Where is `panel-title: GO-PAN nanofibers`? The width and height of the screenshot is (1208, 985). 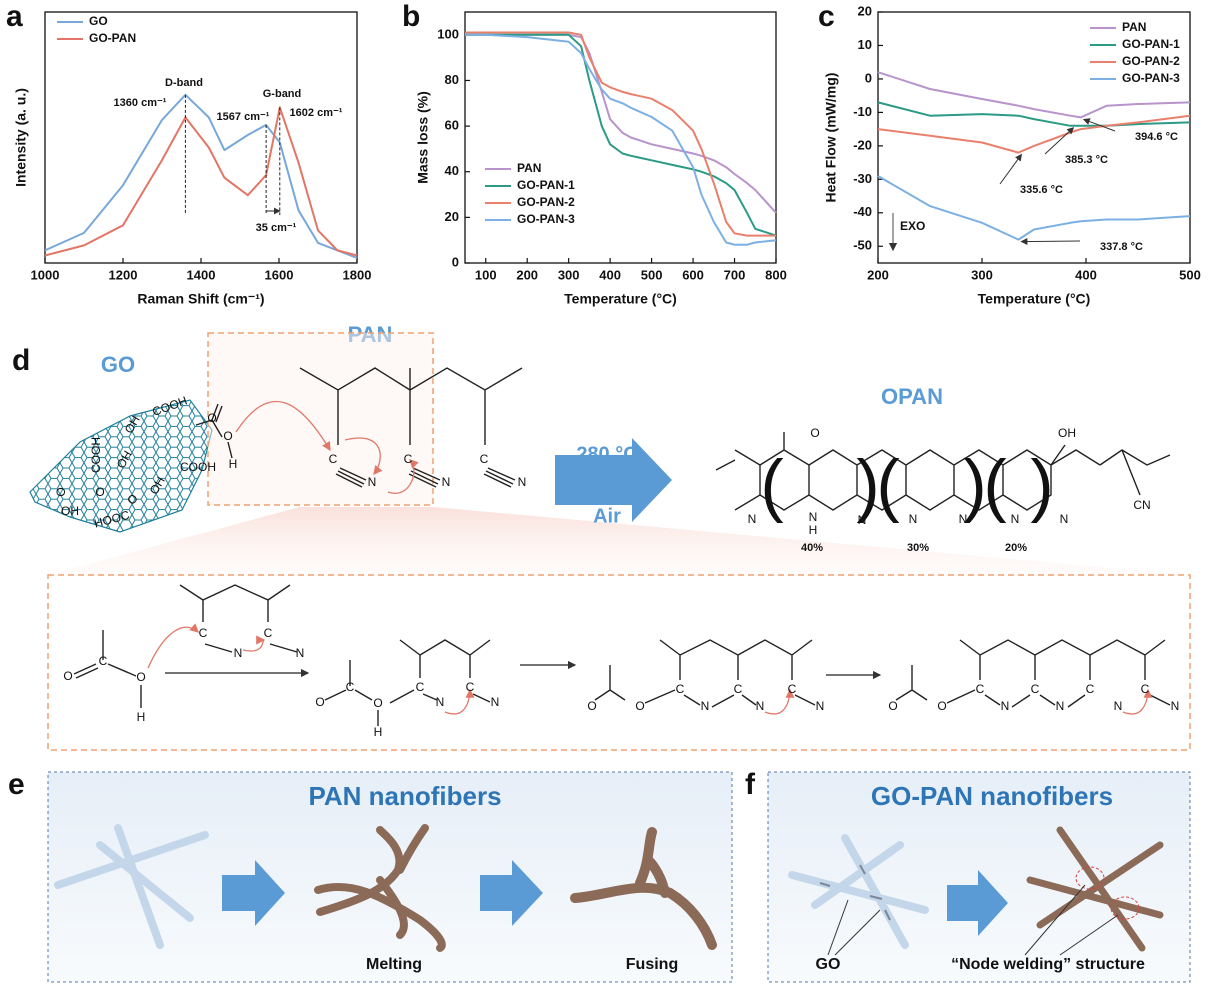 panel-title: GO-PAN nanofibers is located at coordinates (992, 796).